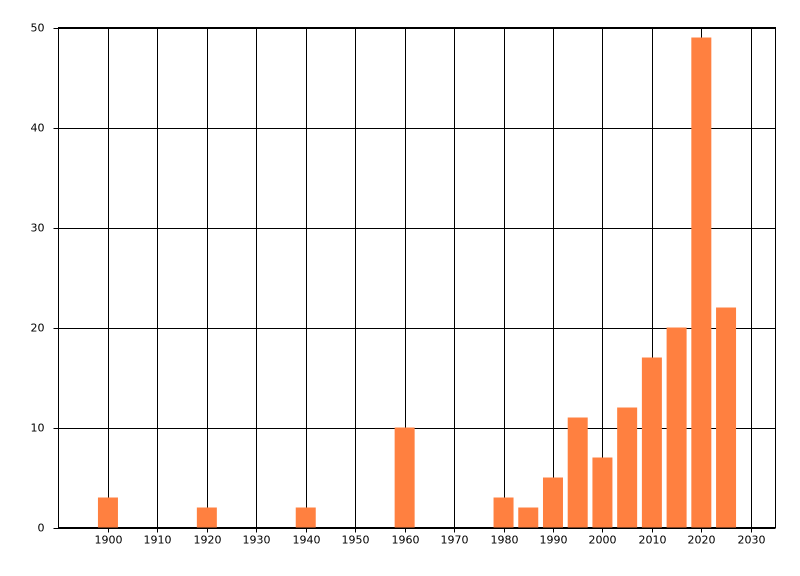  I want to click on x-tick-label: 1990, so click(554, 540).